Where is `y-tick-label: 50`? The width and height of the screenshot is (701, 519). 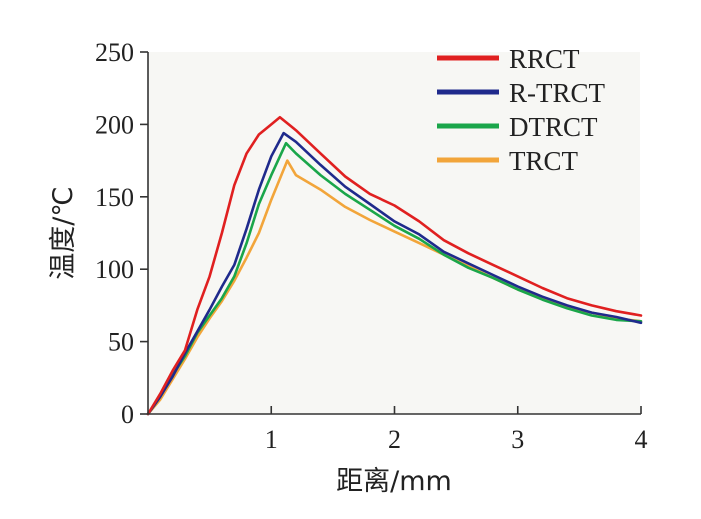 y-tick-label: 50 is located at coordinates (121, 342).